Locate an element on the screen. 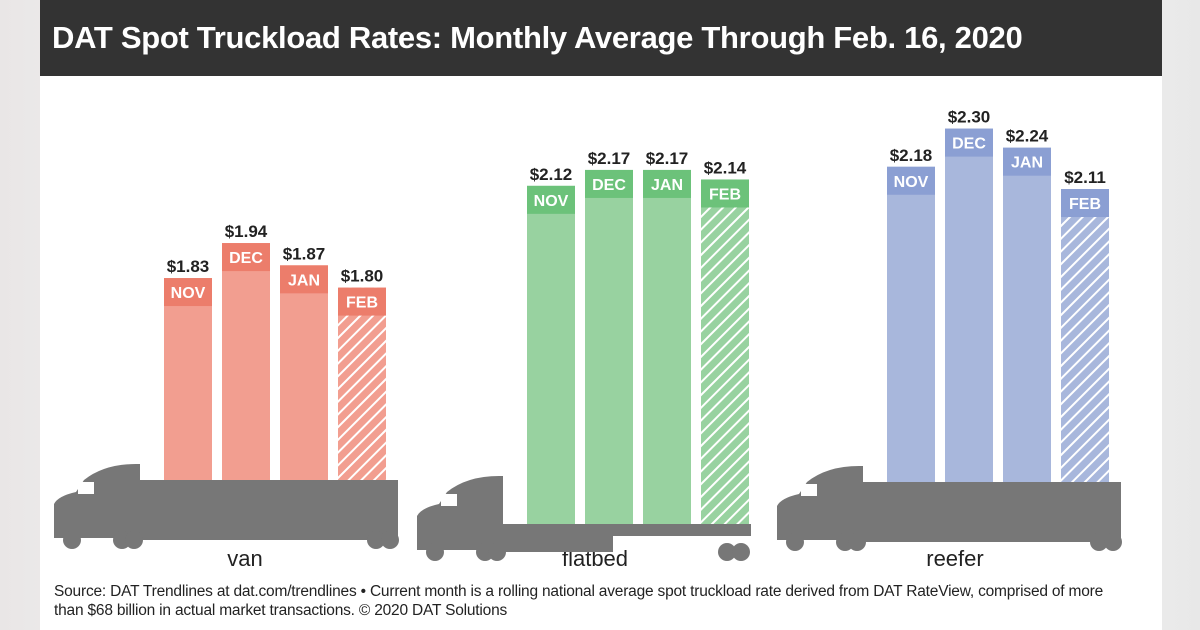 The width and height of the screenshot is (1200, 630). group-label: van is located at coordinates (244, 558).